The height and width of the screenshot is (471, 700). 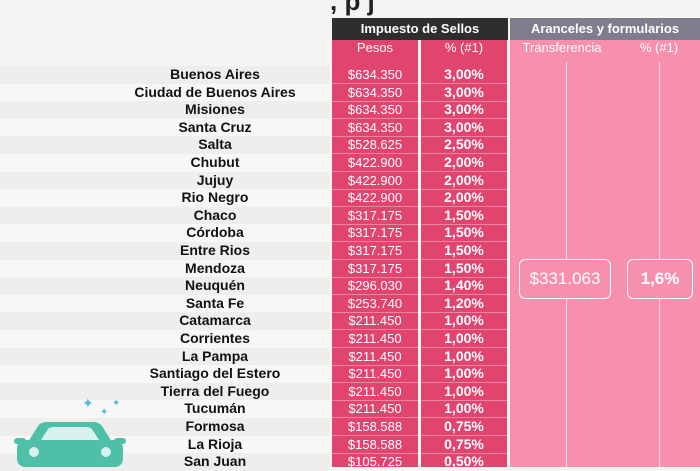 What do you see at coordinates (215, 232) in the screenshot?
I see `province-name: Córdoba` at bounding box center [215, 232].